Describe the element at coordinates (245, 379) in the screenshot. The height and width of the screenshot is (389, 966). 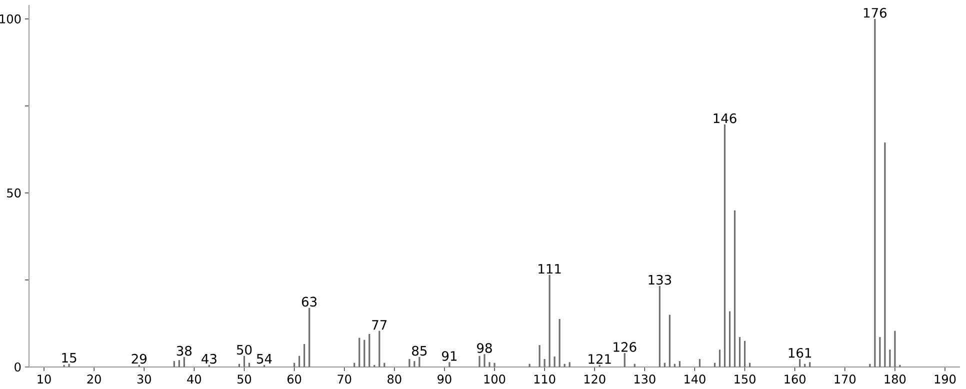
I see `x-tick-label: 50` at that location.